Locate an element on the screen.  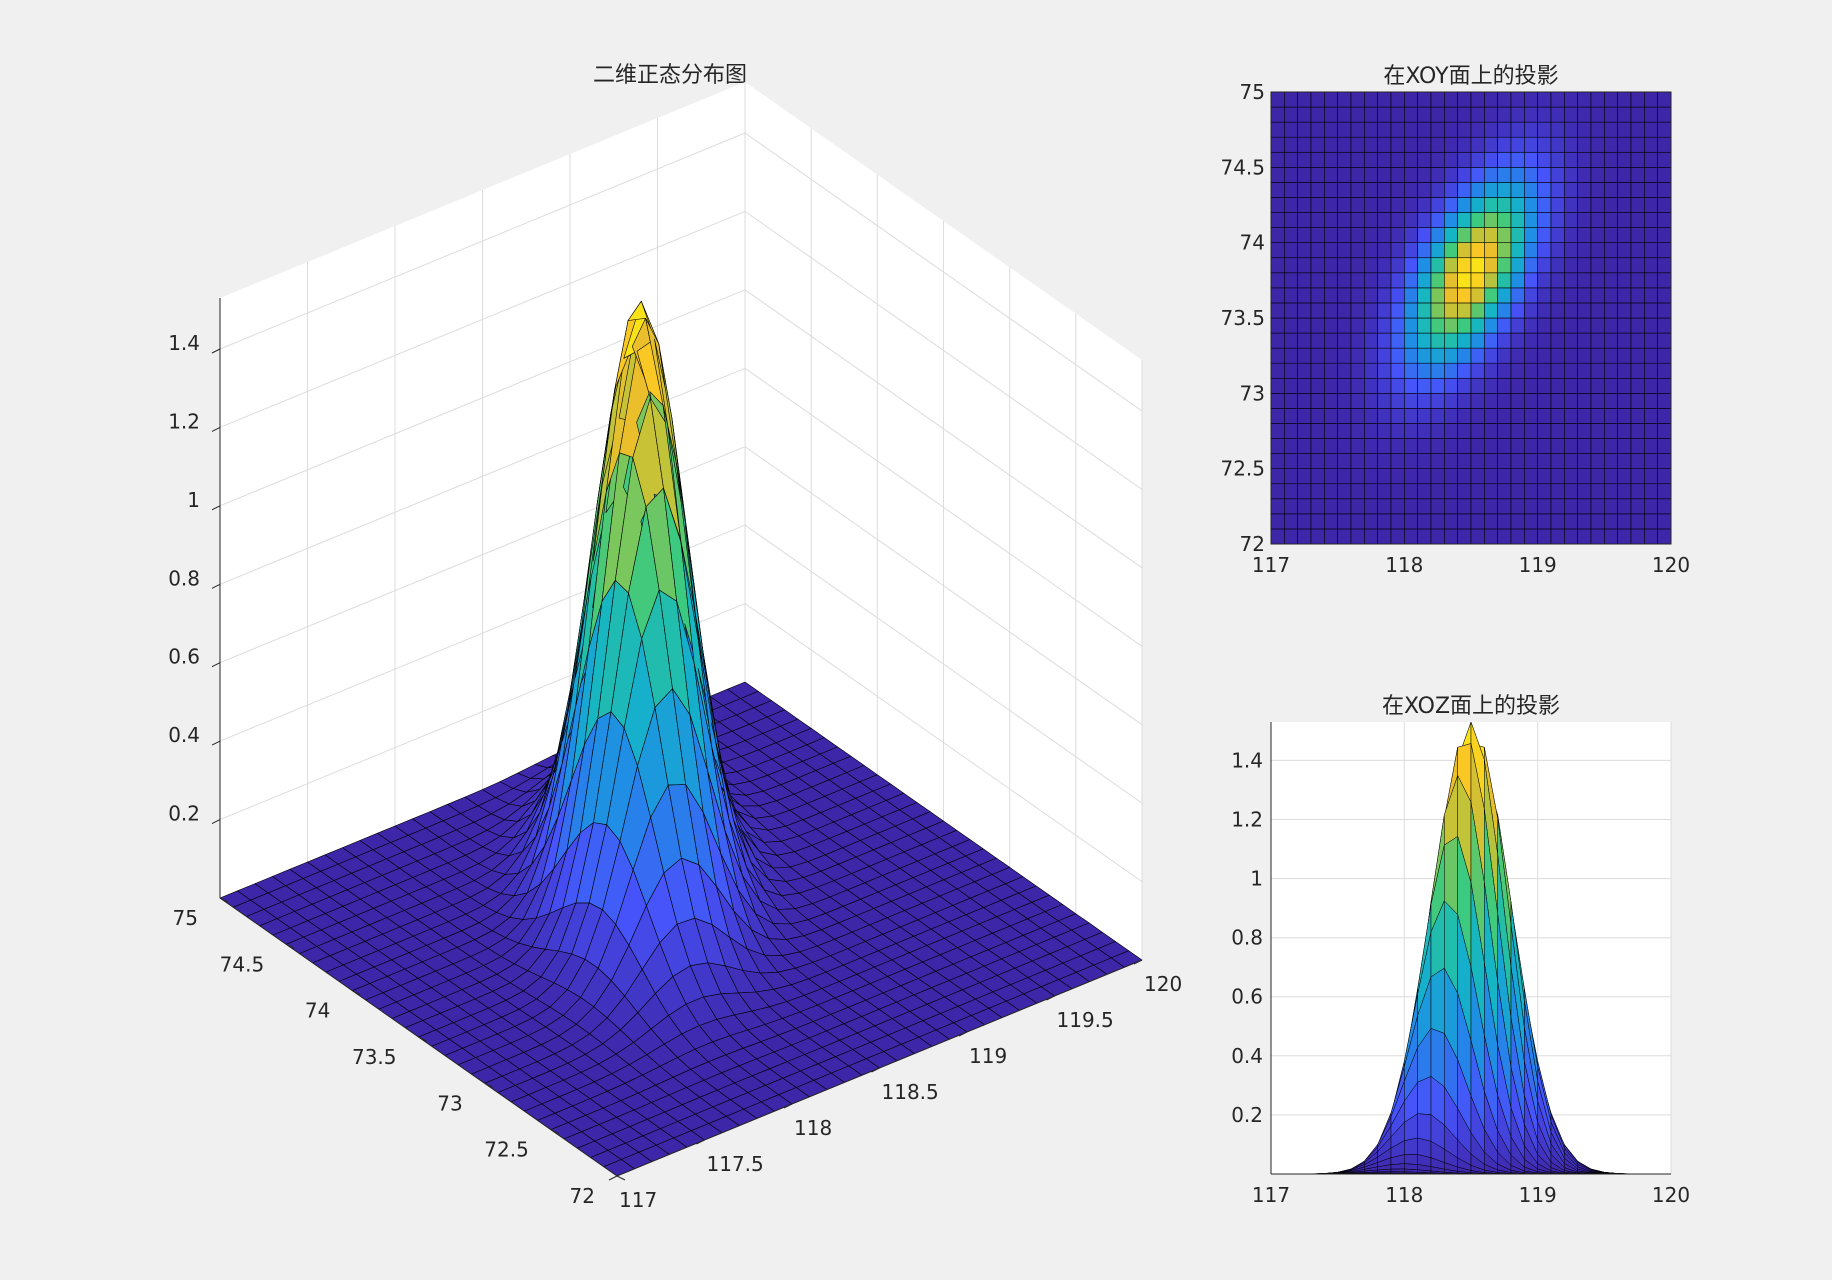
z-tick-label: 1.2 is located at coordinates (184, 421).